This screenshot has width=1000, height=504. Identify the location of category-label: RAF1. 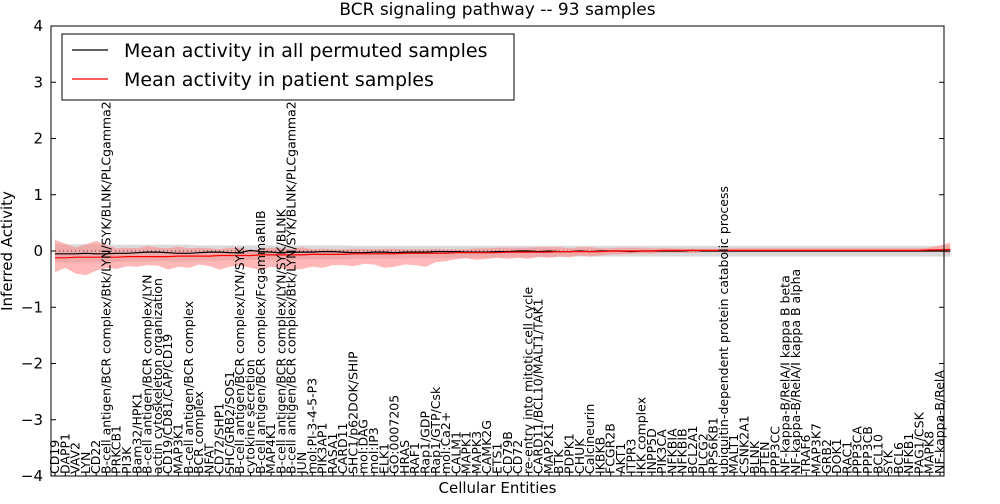
(414, 458).